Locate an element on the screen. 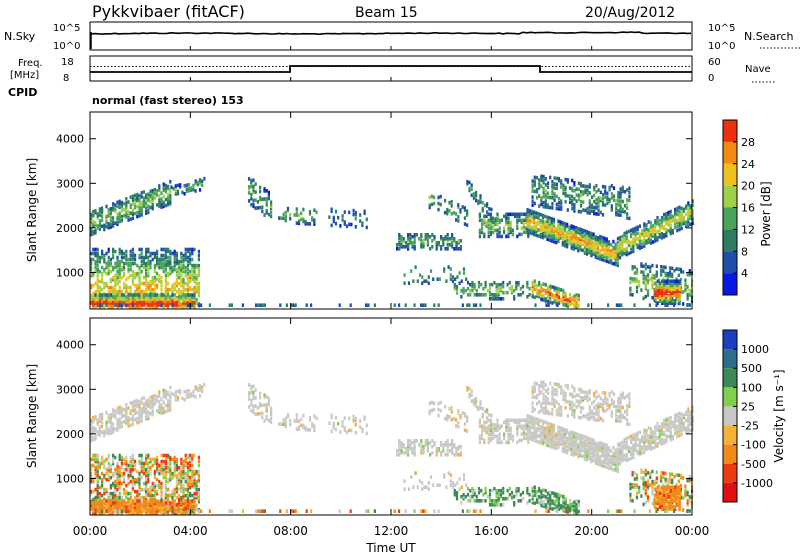 The height and width of the screenshot is (554, 800). cpid-label: CPID is located at coordinates (22, 92).